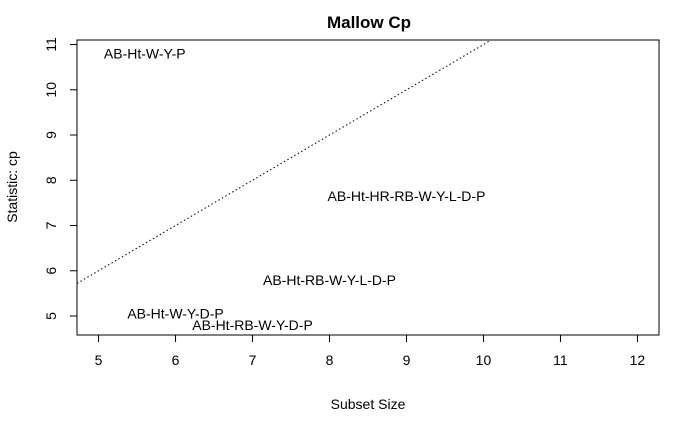 This screenshot has width=700, height=432. Describe the element at coordinates (638, 360) in the screenshot. I see `x-tick-label: 12` at that location.